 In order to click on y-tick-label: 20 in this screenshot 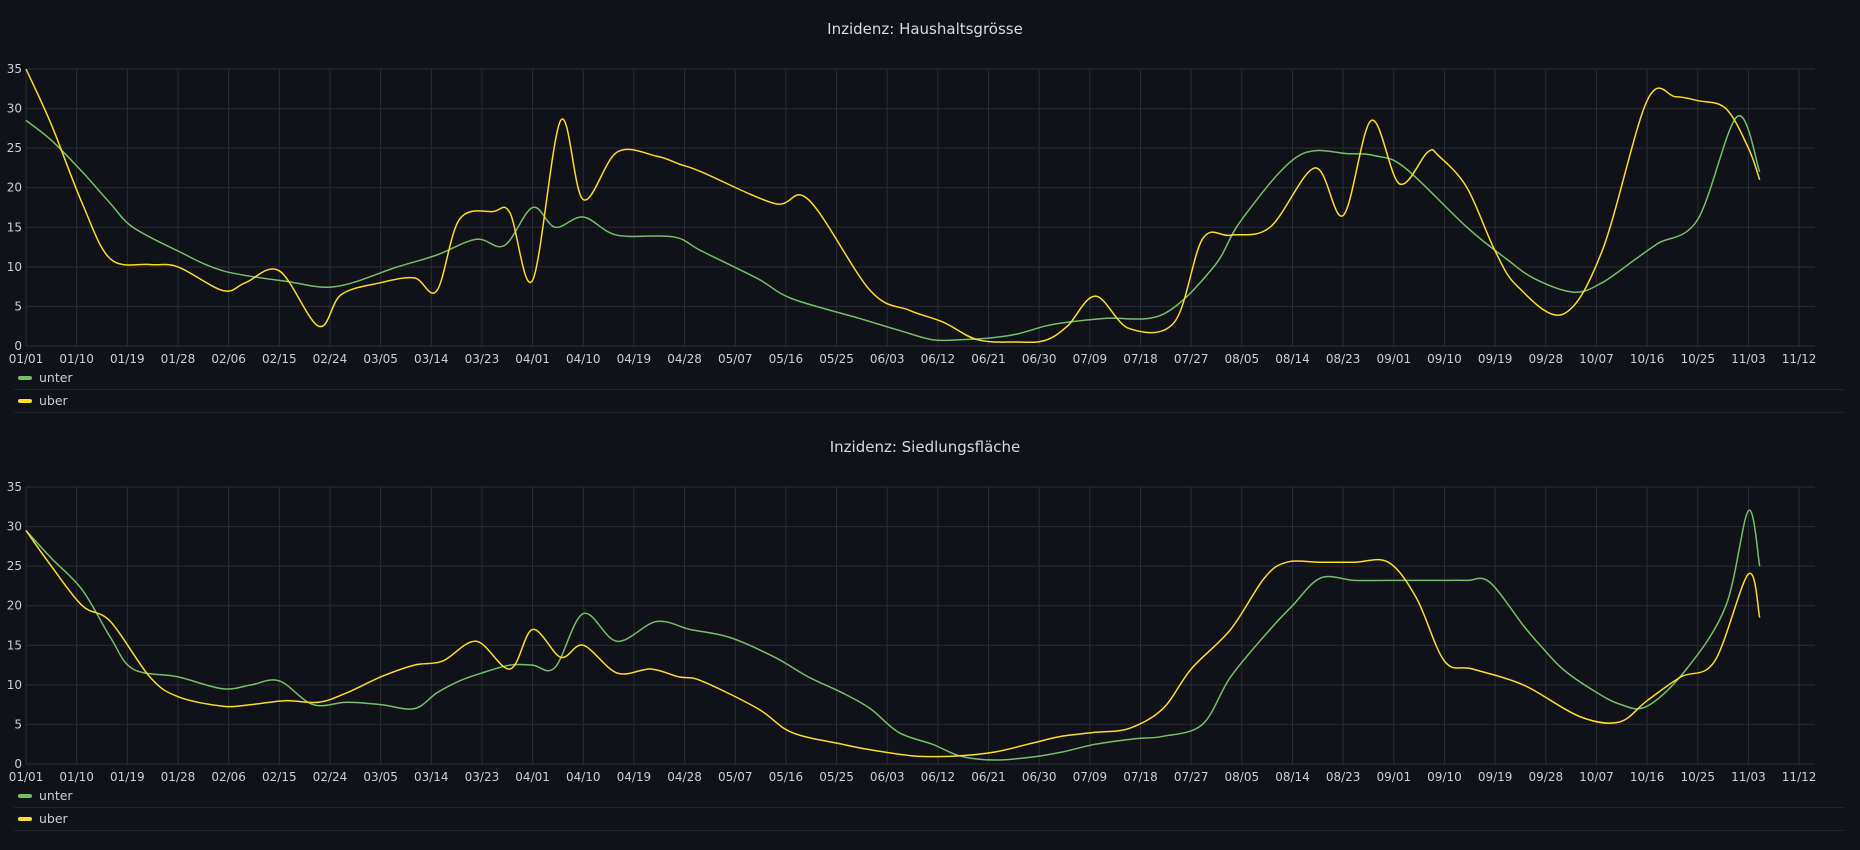, I will do `click(14, 188)`.